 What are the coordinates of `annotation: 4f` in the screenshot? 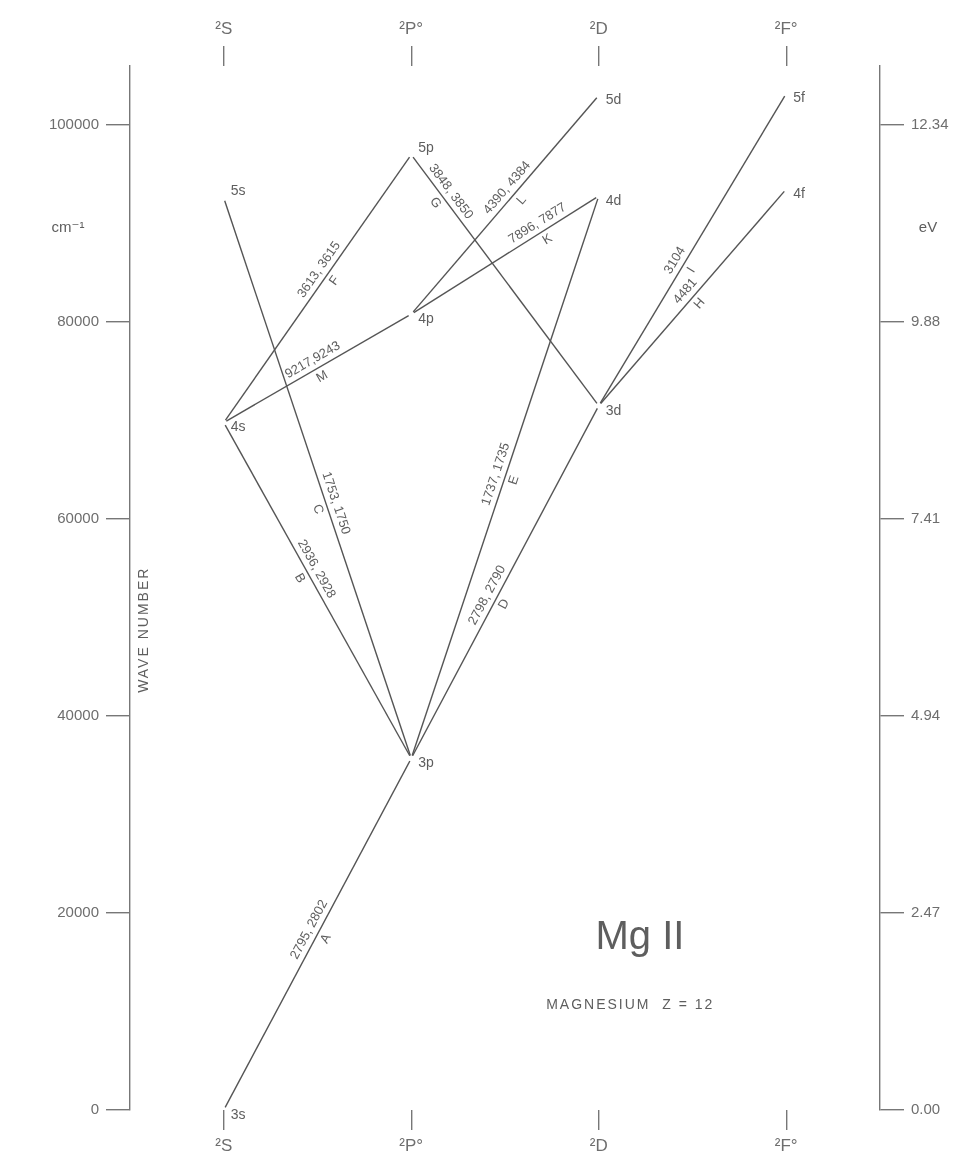 It's located at (799, 192).